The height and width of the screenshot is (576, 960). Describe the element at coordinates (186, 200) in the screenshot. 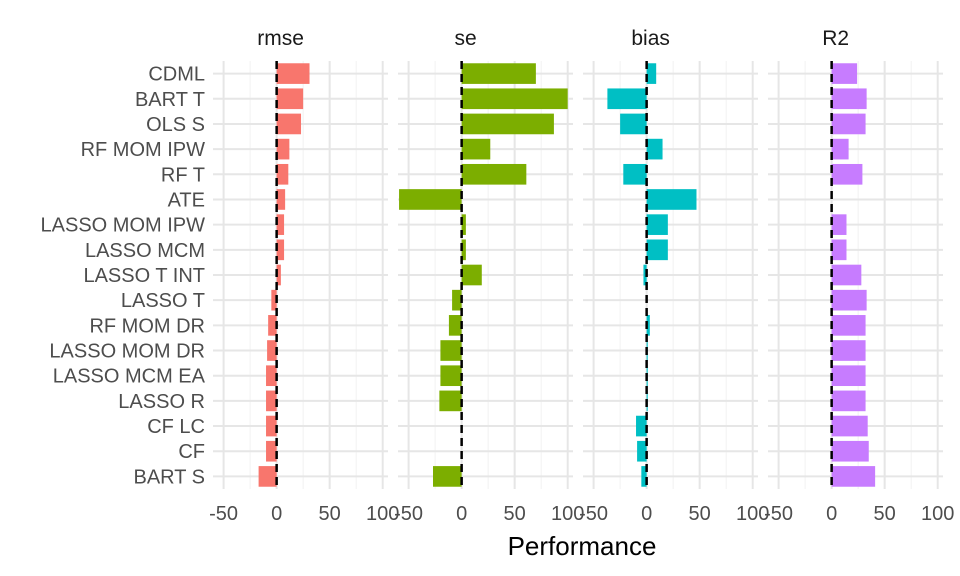

I see `category-label: ATE` at that location.